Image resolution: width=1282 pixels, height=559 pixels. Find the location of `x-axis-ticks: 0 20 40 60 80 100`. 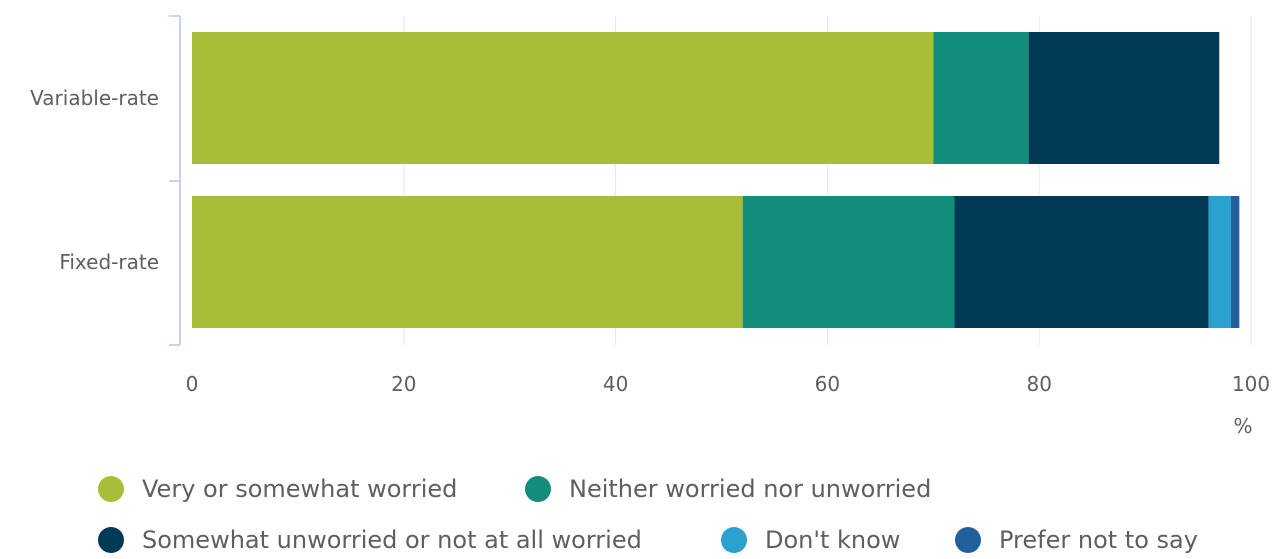

x-axis-ticks: 0 20 40 60 80 100 is located at coordinates (728, 384).